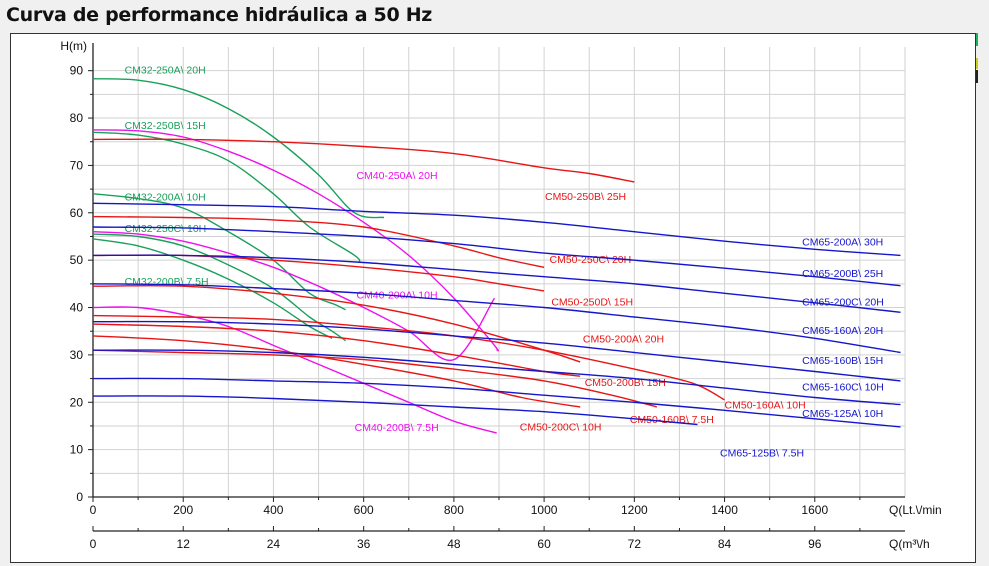 This screenshot has width=989, height=566. Describe the element at coordinates (77, 213) in the screenshot. I see `y-tick-label: 60` at that location.